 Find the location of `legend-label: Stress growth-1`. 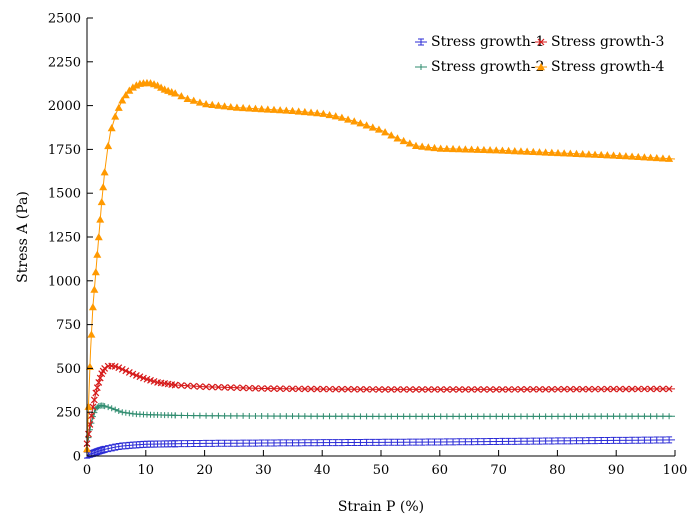

legend-label: Stress growth-1 is located at coordinates (487, 42).